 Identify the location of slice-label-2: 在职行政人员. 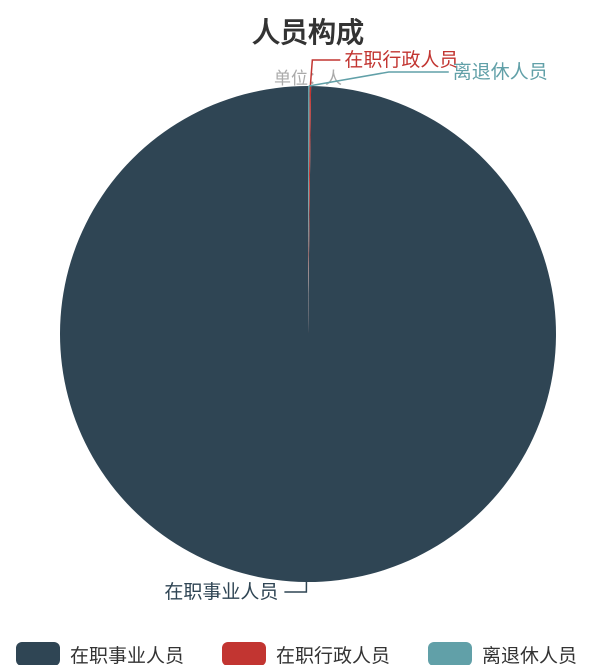
(401, 60).